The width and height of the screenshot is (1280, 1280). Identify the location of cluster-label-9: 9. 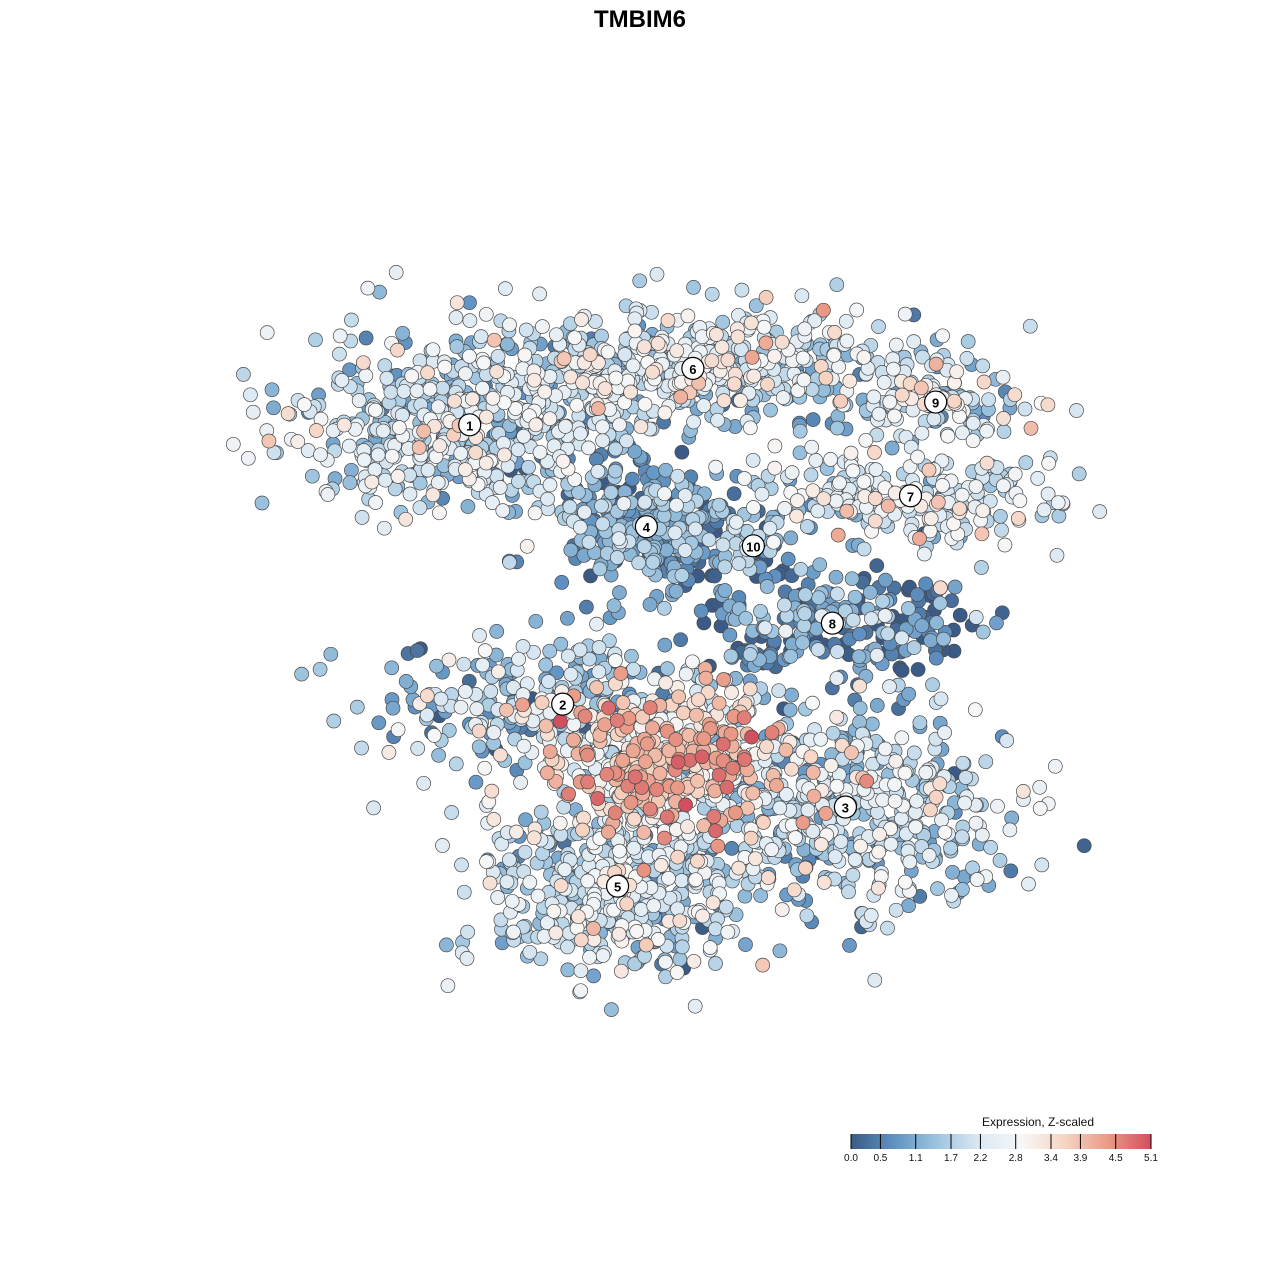
(936, 402).